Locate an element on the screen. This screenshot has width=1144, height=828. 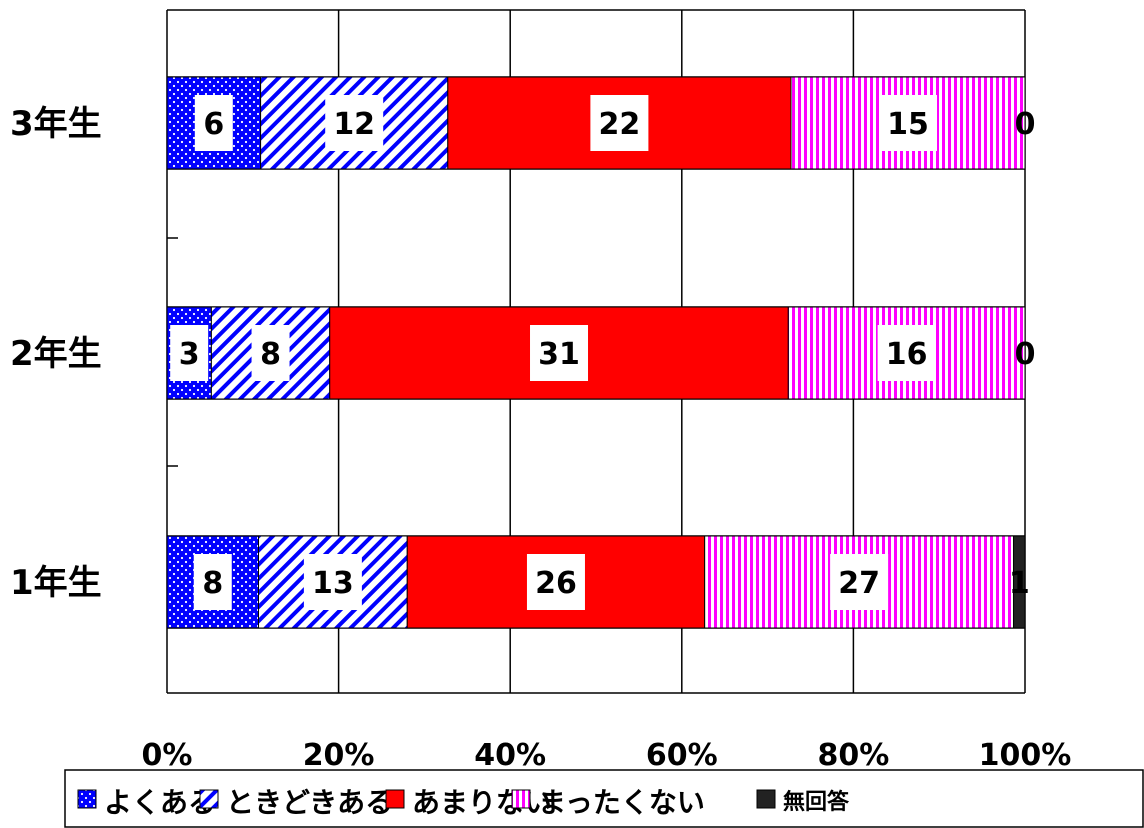
legend-label: ときどきある is located at coordinates (309, 802).